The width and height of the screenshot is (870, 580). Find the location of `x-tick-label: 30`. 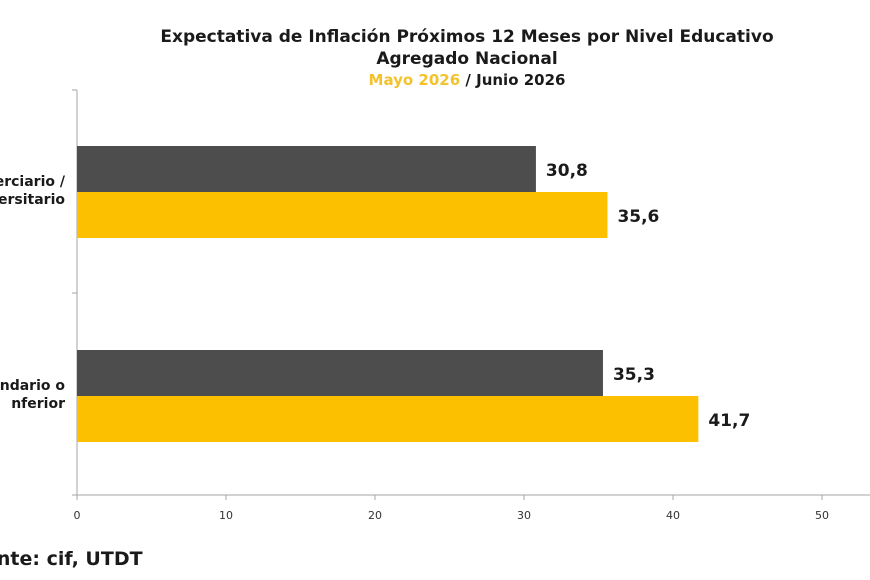

x-tick-label: 30 is located at coordinates (524, 515).